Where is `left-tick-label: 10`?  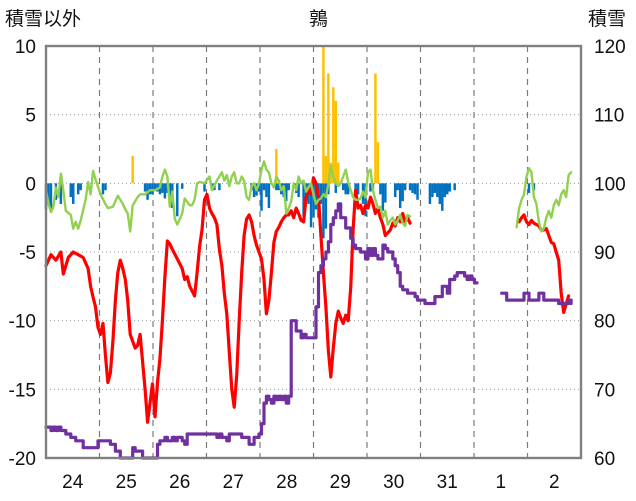
left-tick-label: 10 is located at coordinates (25, 47).